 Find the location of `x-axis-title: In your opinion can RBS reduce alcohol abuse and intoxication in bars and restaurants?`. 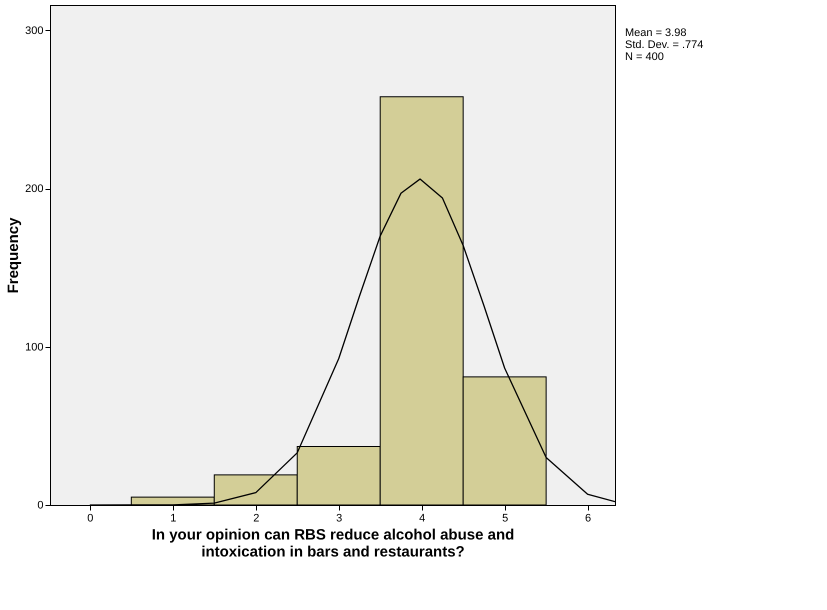

x-axis-title: In your opinion can RBS reduce alcohol abuse and intoxication in bars and restaurants? is located at coordinates (333, 543).